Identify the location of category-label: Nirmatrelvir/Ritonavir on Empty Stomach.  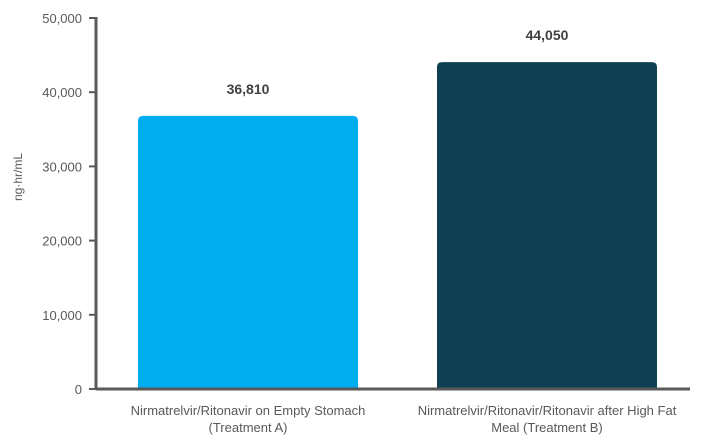
(248, 410).